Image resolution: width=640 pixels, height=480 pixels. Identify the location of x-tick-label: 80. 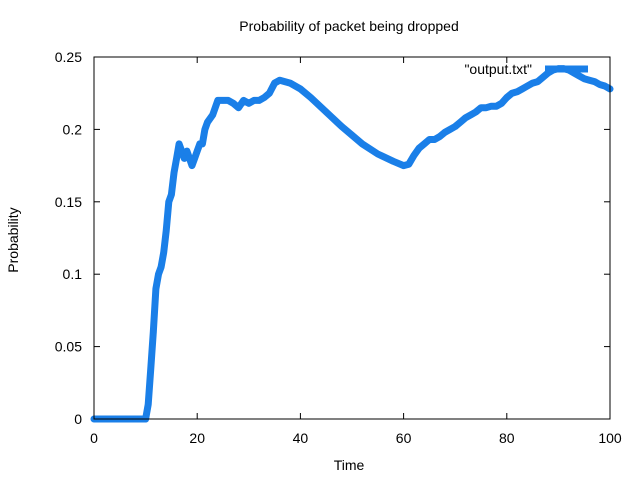
(507, 438).